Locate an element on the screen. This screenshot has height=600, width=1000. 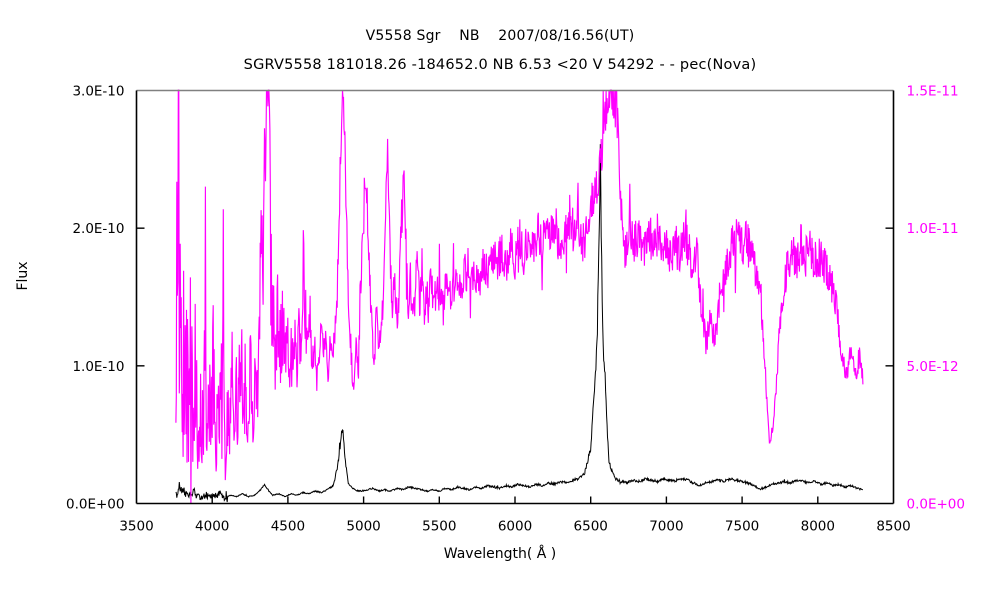
x-tick-label: 5500 is located at coordinates (439, 527).